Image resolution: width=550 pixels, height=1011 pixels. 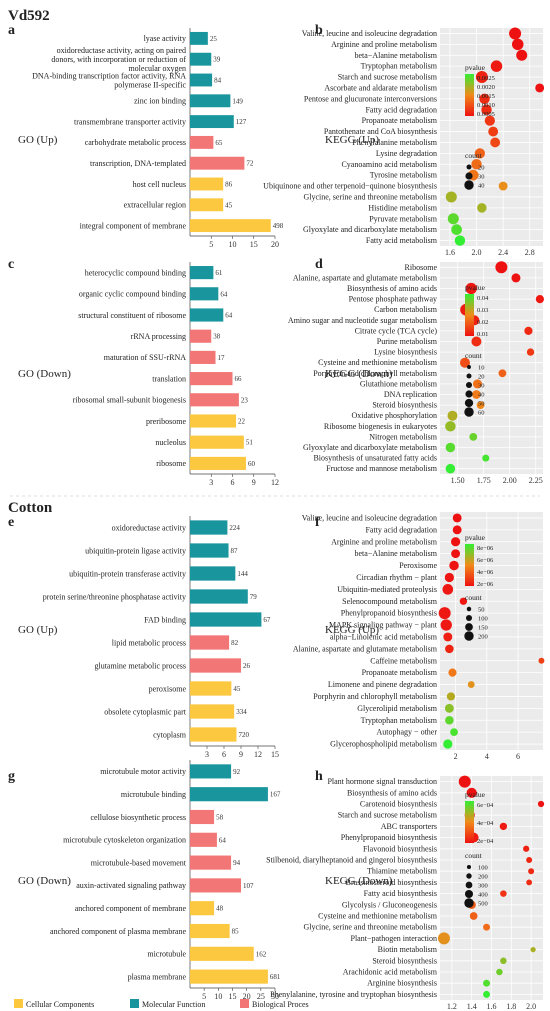 I want to click on point-term-label: Phenylpropanoid biosynthesis, so click(x=389, y=613).